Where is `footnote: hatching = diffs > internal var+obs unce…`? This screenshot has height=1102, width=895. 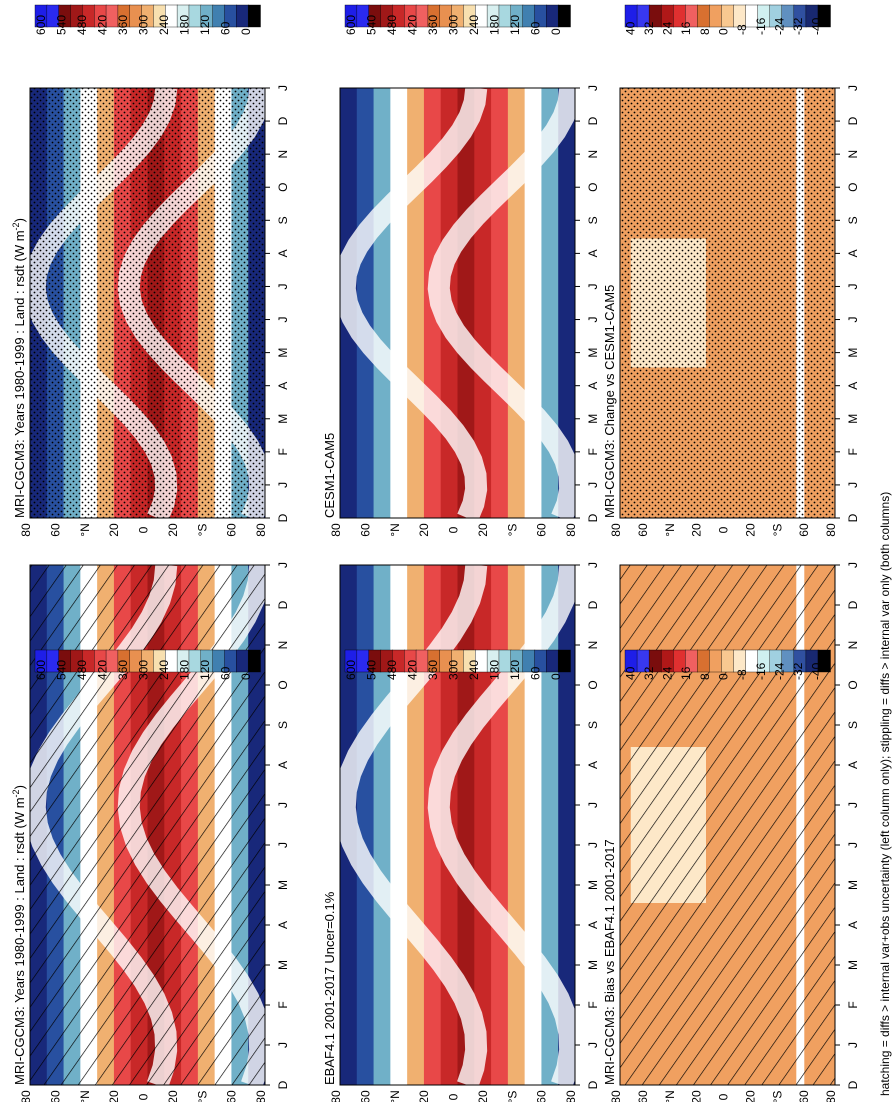 footnote: hatching = diffs > internal var+obs unce… is located at coordinates (885, 794).